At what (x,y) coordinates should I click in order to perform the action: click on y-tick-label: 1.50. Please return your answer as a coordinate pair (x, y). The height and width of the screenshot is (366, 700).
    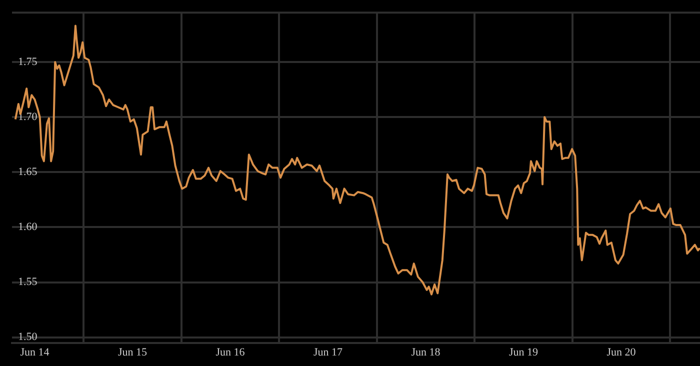
    Looking at the image, I should click on (28, 337).